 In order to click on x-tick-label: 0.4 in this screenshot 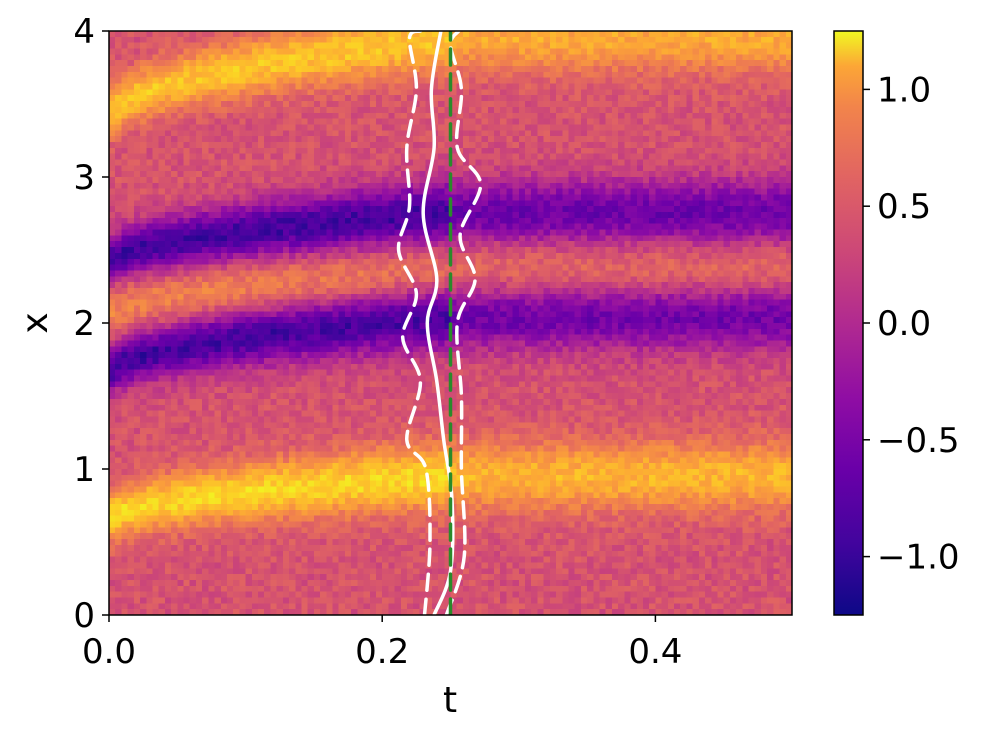, I will do `click(655, 652)`.